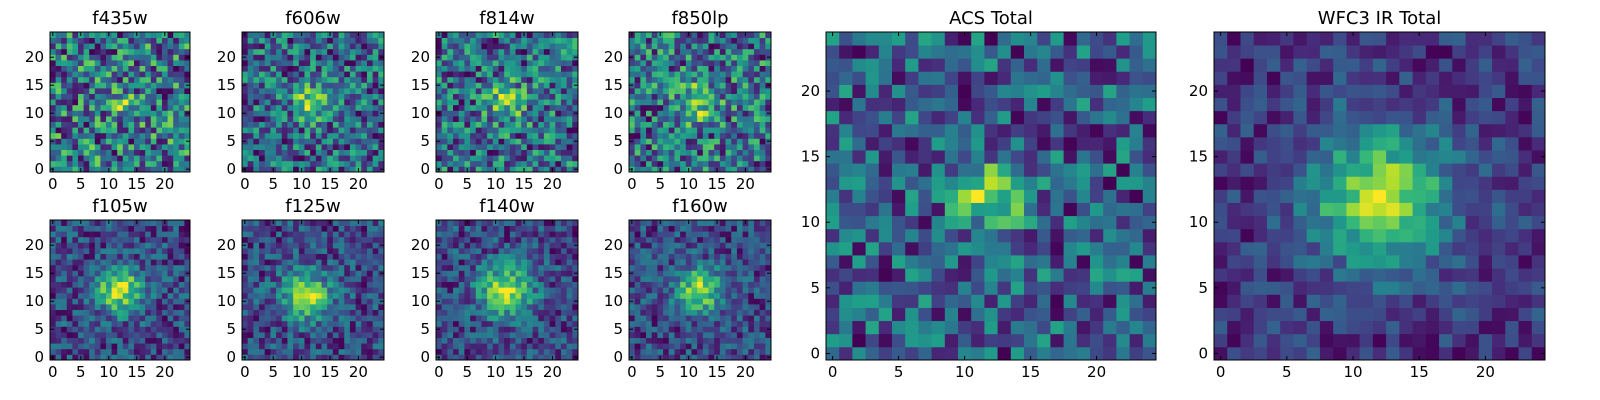 Image resolution: width=1600 pixels, height=400 pixels. I want to click on y-tick-label: 20, so click(226, 57).